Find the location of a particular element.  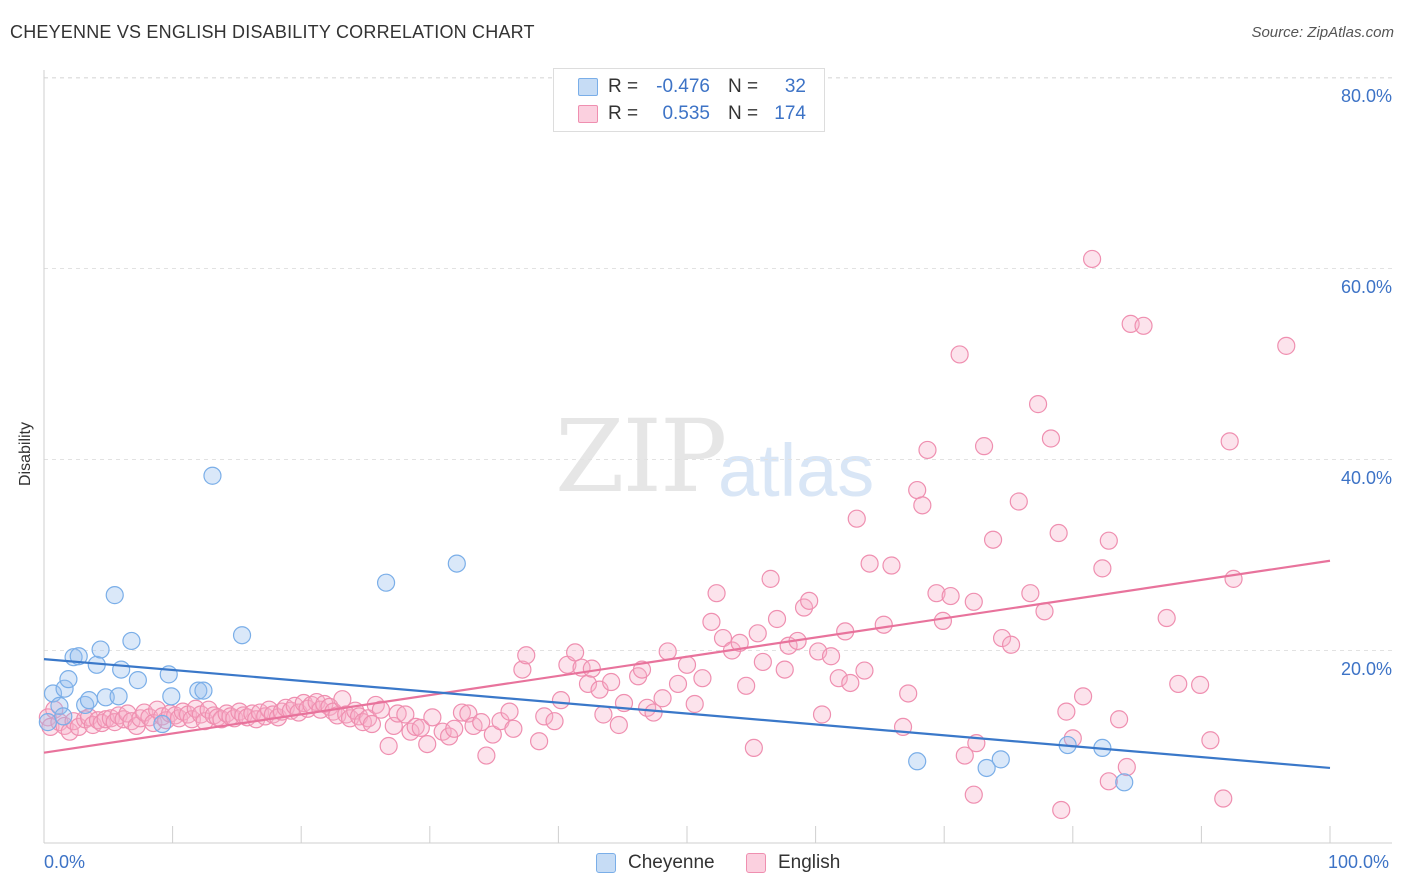

x-tick-left: 0.0% is located at coordinates (65, 862).